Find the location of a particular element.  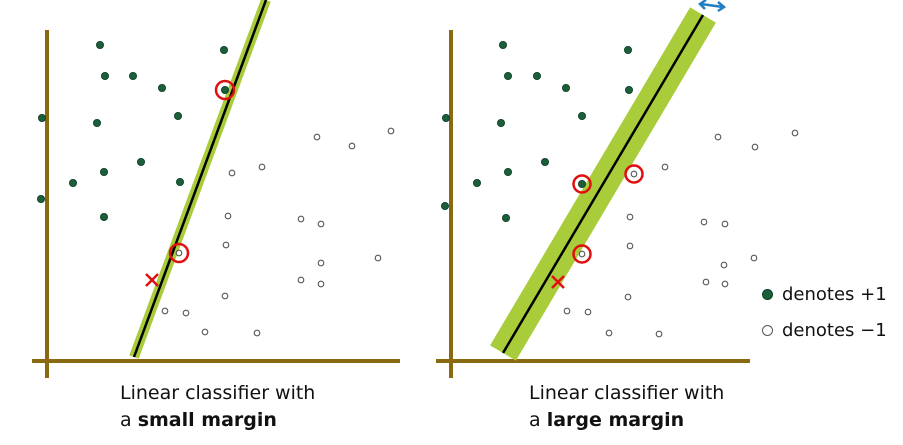

right-caption: Linear classifier with a large margin is located at coordinates (626, 407).